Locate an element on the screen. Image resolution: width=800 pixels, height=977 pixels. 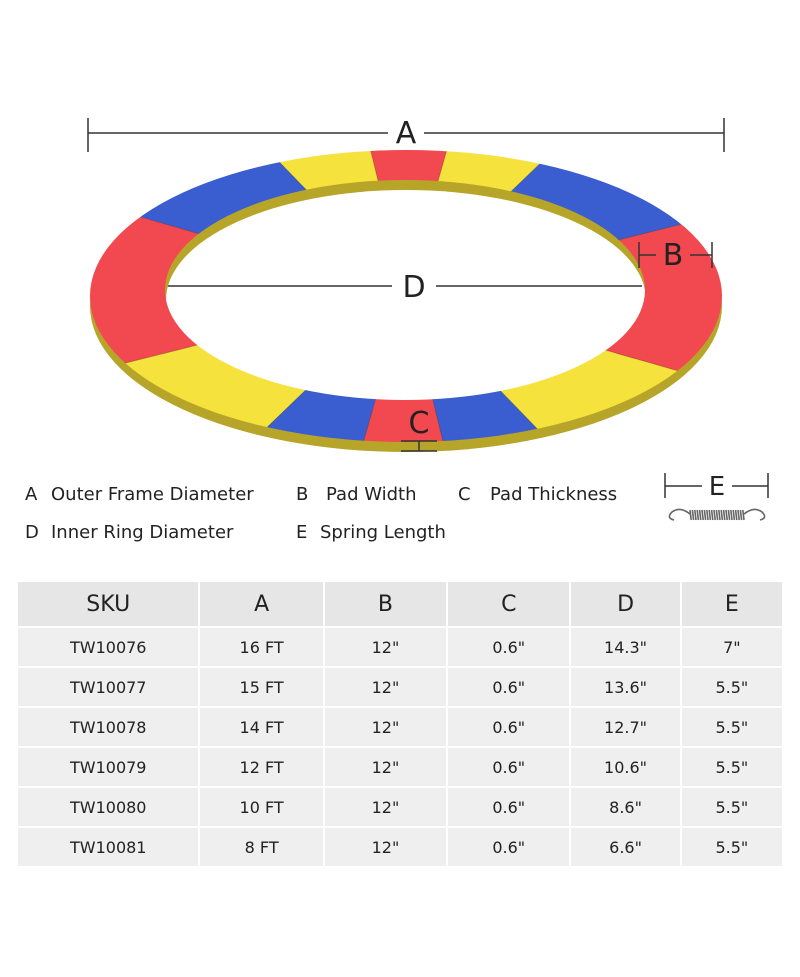
legend-label: Pad Width is located at coordinates (371, 494).